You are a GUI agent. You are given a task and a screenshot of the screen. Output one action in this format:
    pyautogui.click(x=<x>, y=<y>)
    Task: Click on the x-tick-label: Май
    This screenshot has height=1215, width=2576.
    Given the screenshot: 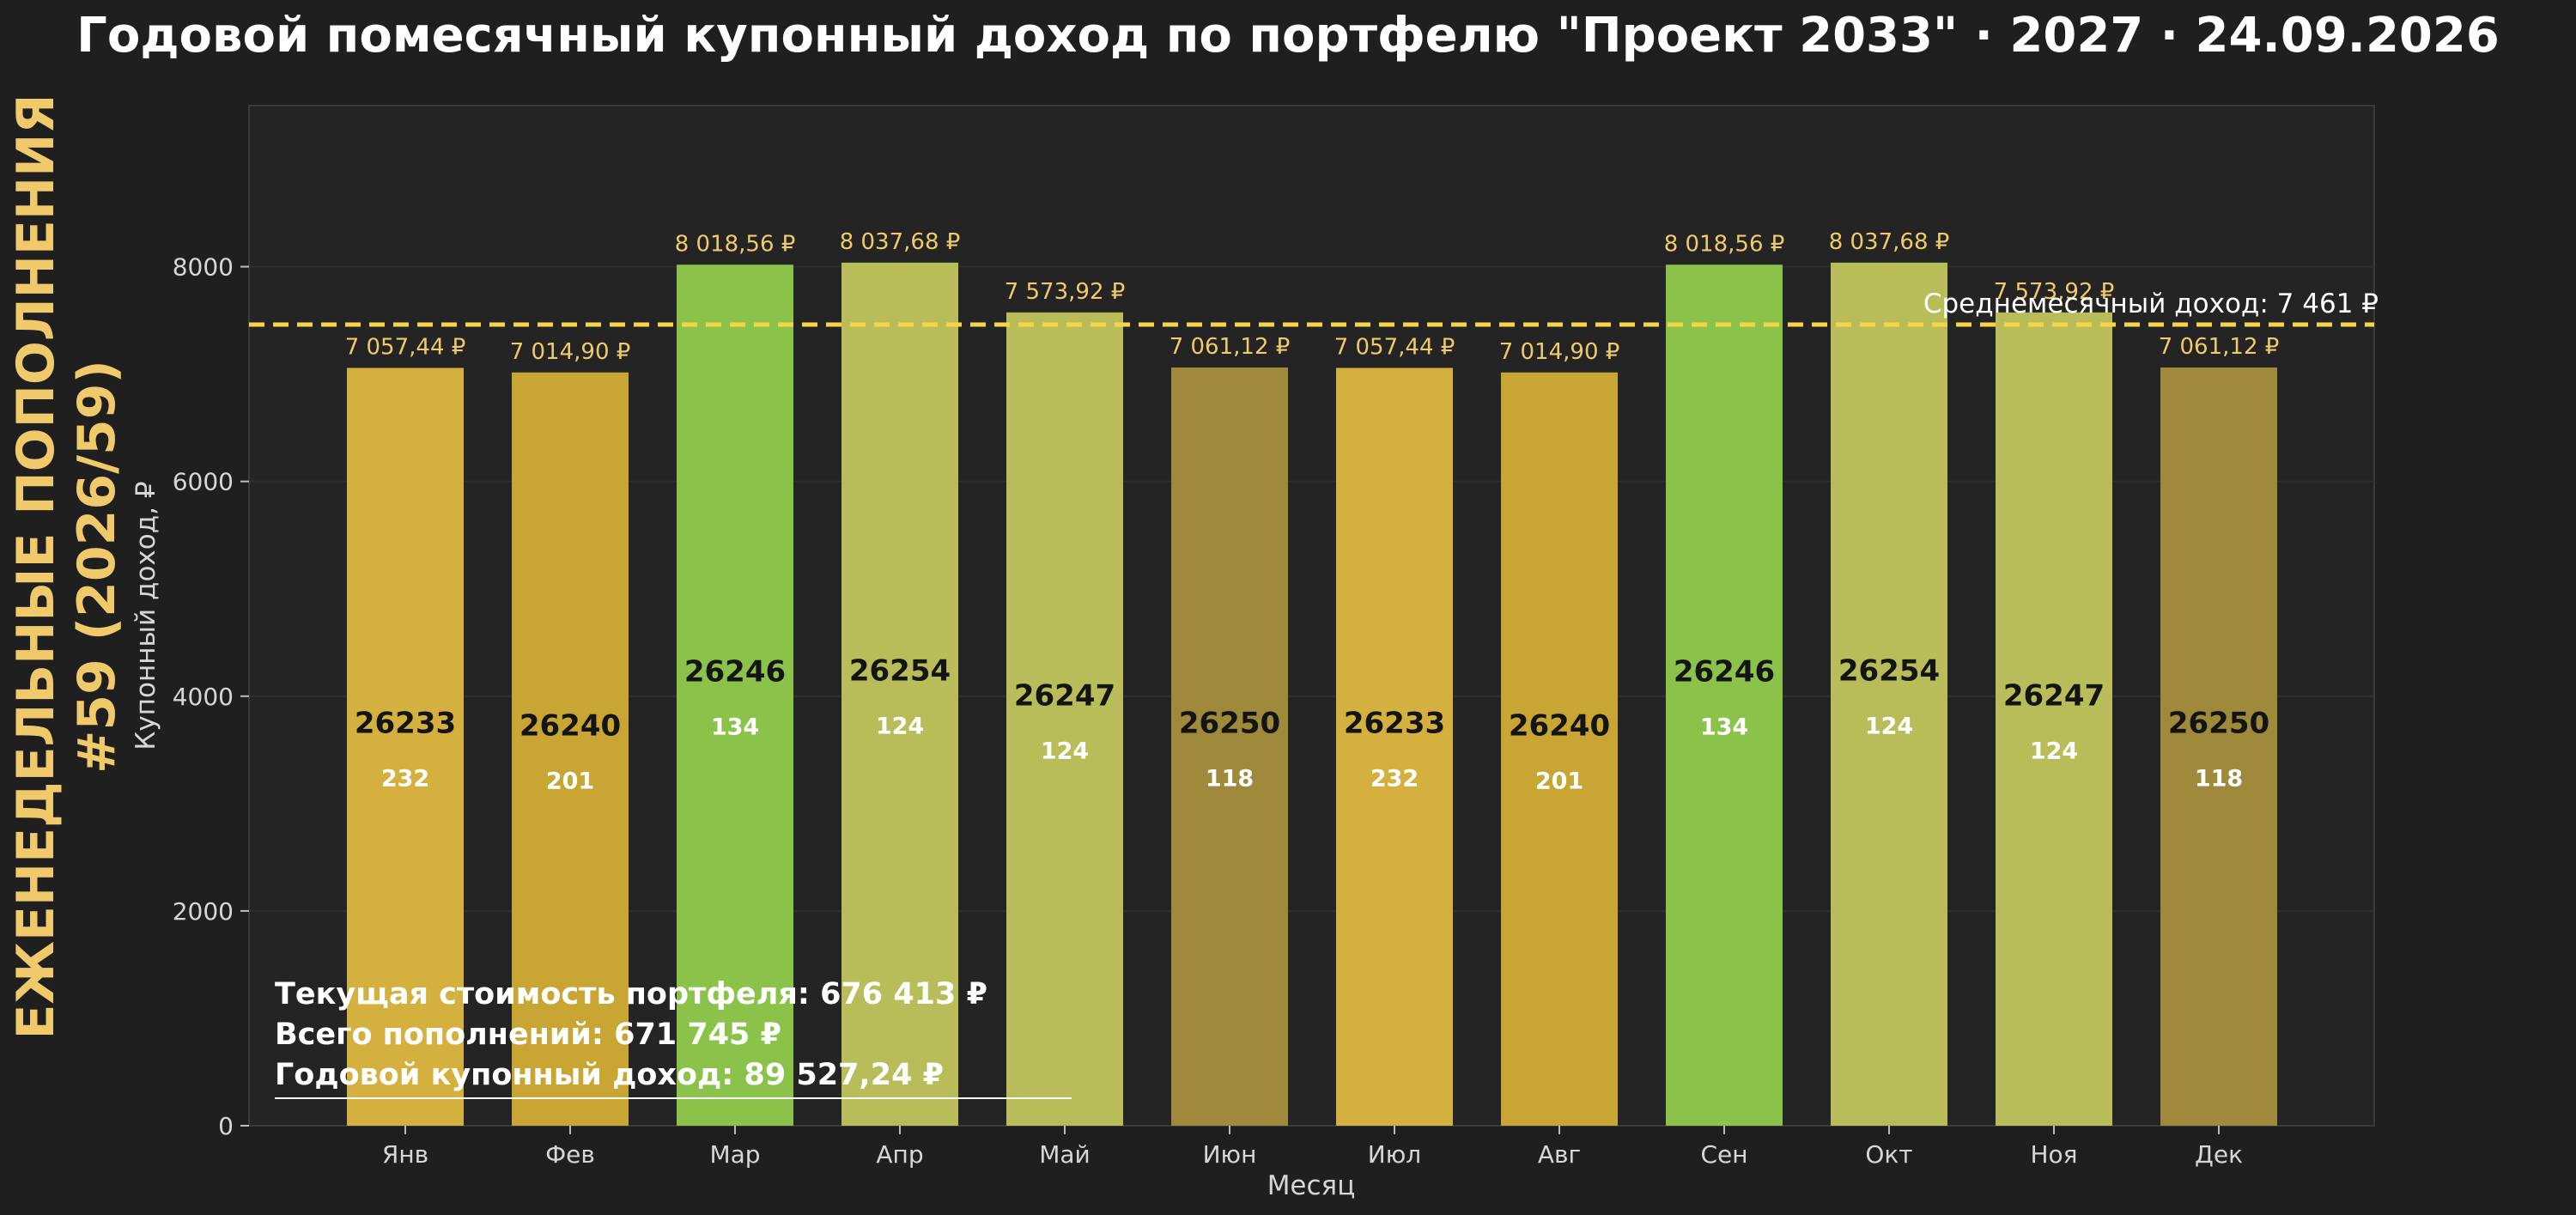 What is the action you would take?
    pyautogui.click(x=1065, y=1154)
    